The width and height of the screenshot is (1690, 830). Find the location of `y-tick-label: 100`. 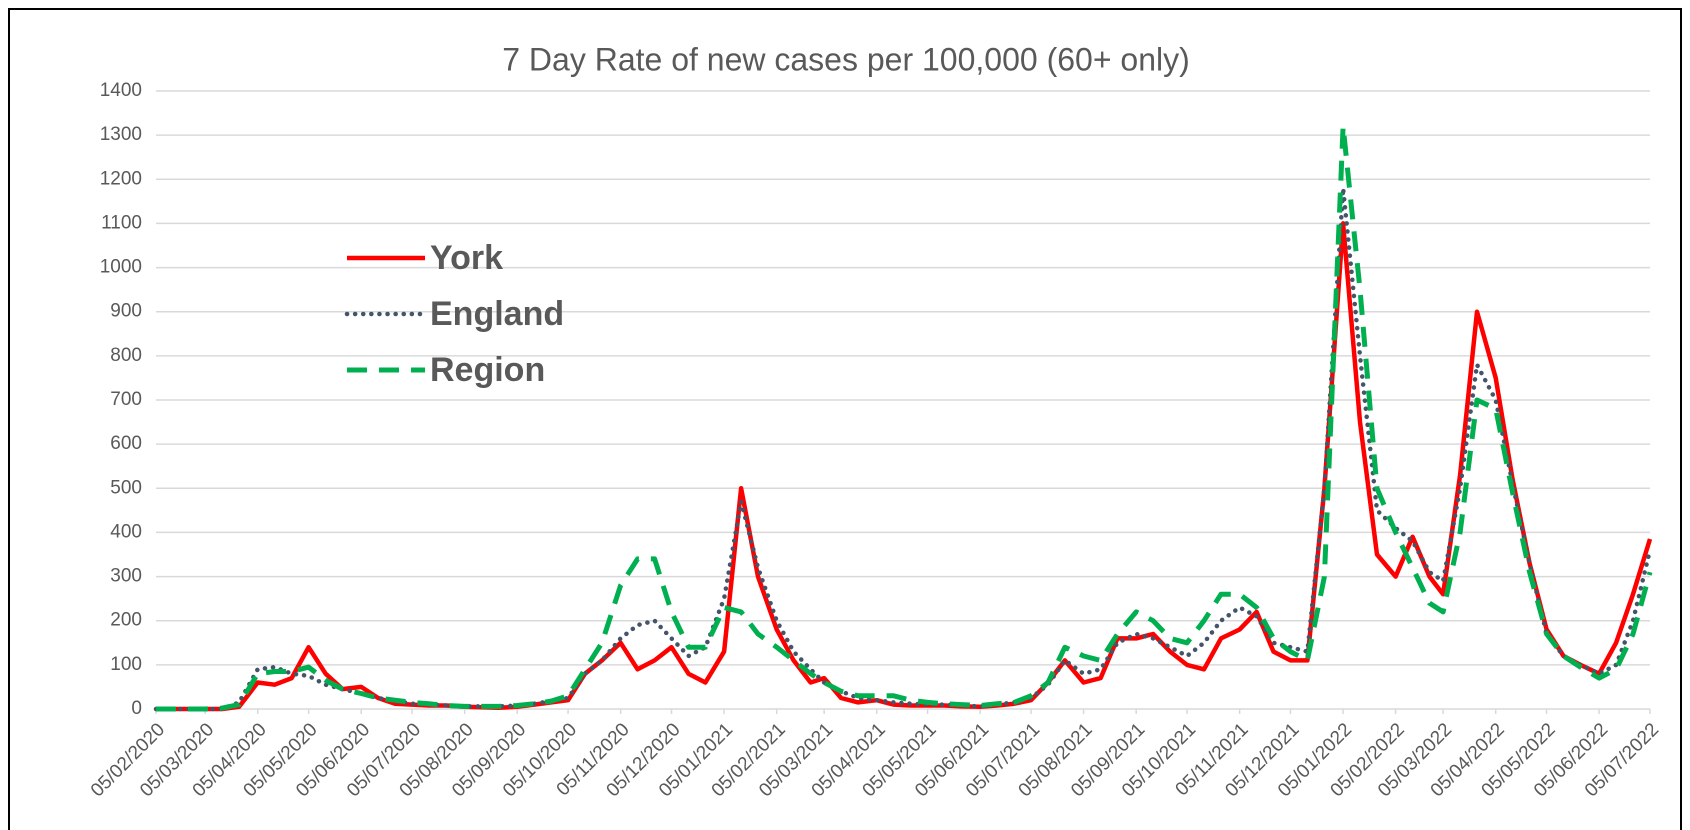

y-tick-label: 100 is located at coordinates (126, 664).